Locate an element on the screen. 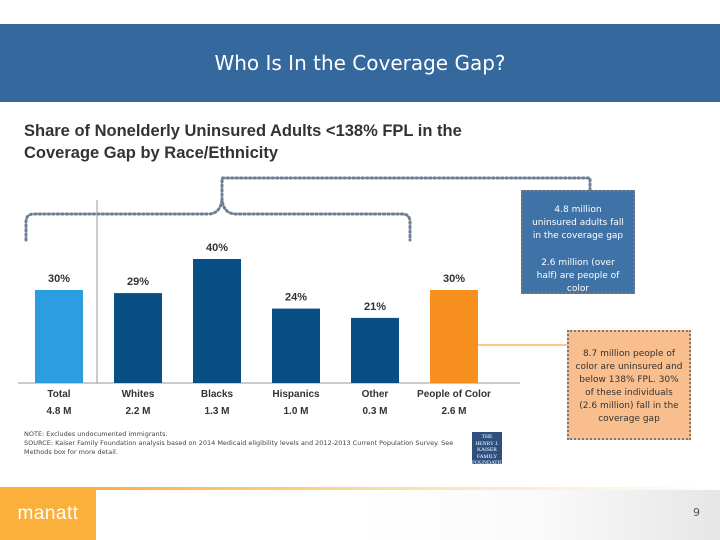 Image resolution: width=720 pixels, height=540 pixels. value-label: 21% is located at coordinates (375, 307).